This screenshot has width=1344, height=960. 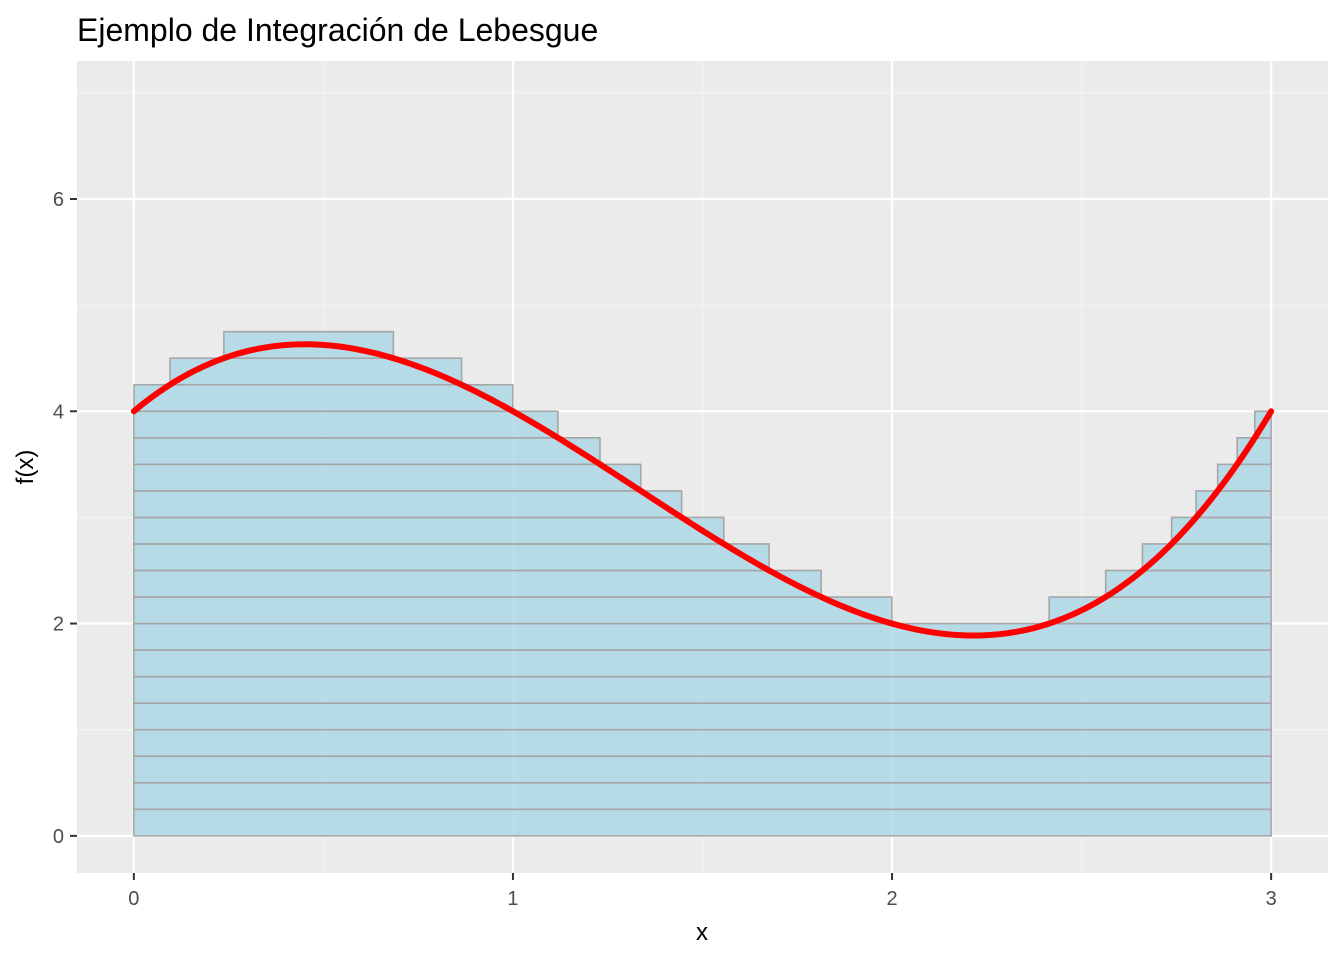 I want to click on x-tick-label: 3, so click(x=1271, y=899).